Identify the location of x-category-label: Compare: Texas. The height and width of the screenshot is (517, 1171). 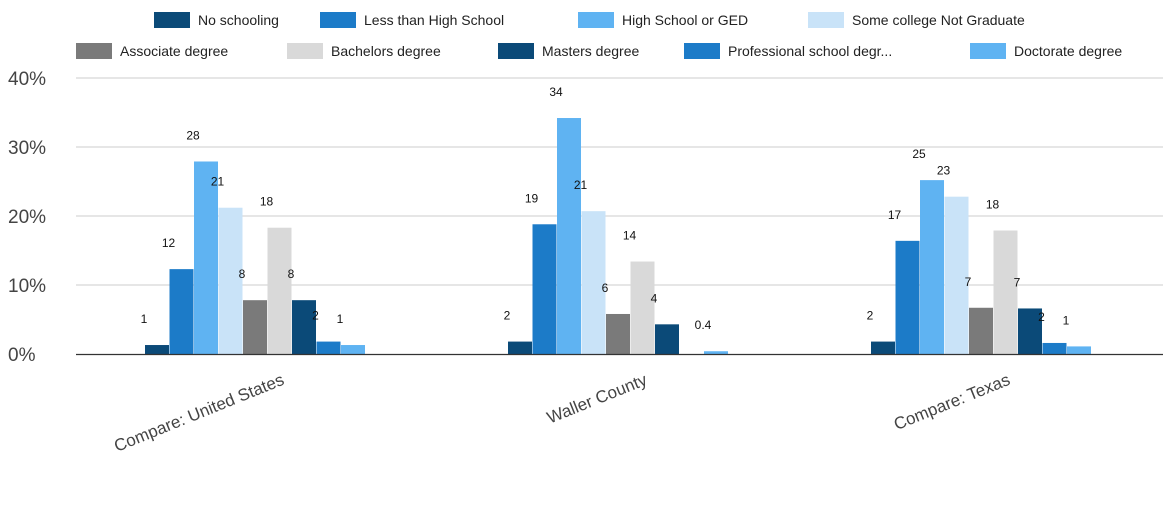
(952, 402).